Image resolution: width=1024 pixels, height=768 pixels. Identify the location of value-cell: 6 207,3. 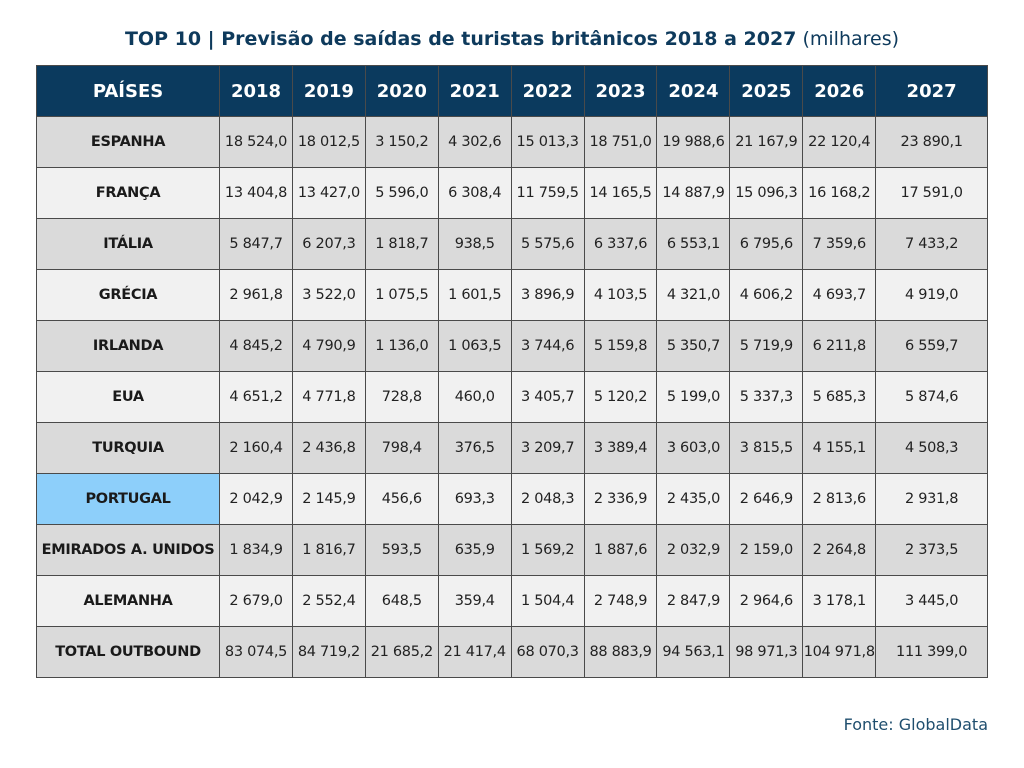
(328, 244).